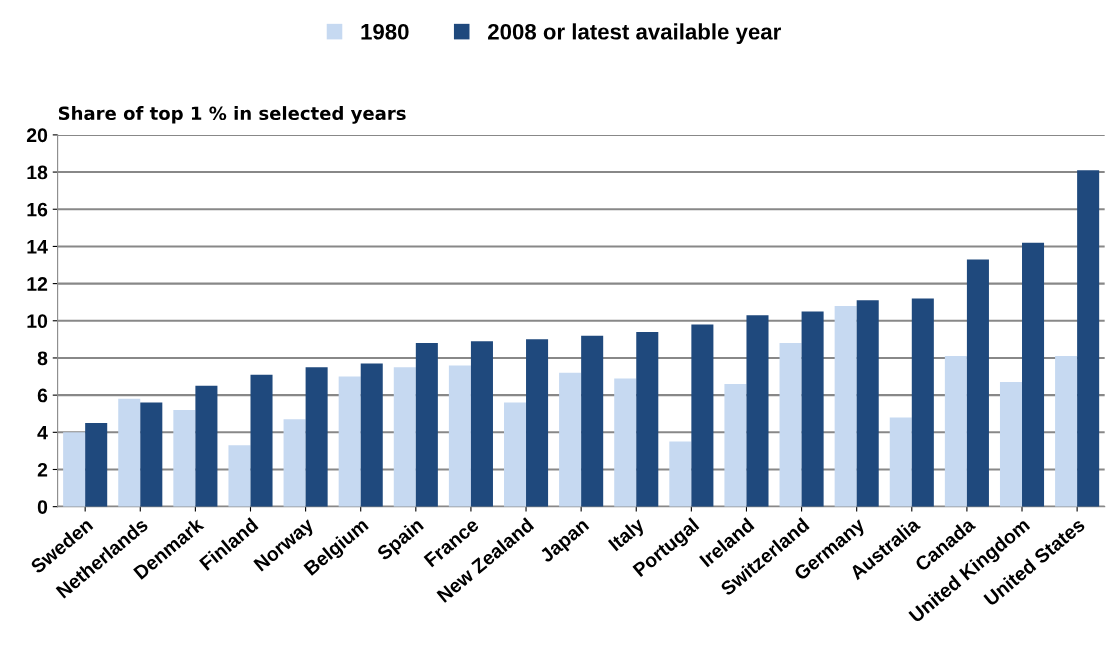 The image size is (1108, 658). Describe the element at coordinates (232, 115) in the screenshot. I see `y-axis-title: Share of top 1 % in selected years` at that location.